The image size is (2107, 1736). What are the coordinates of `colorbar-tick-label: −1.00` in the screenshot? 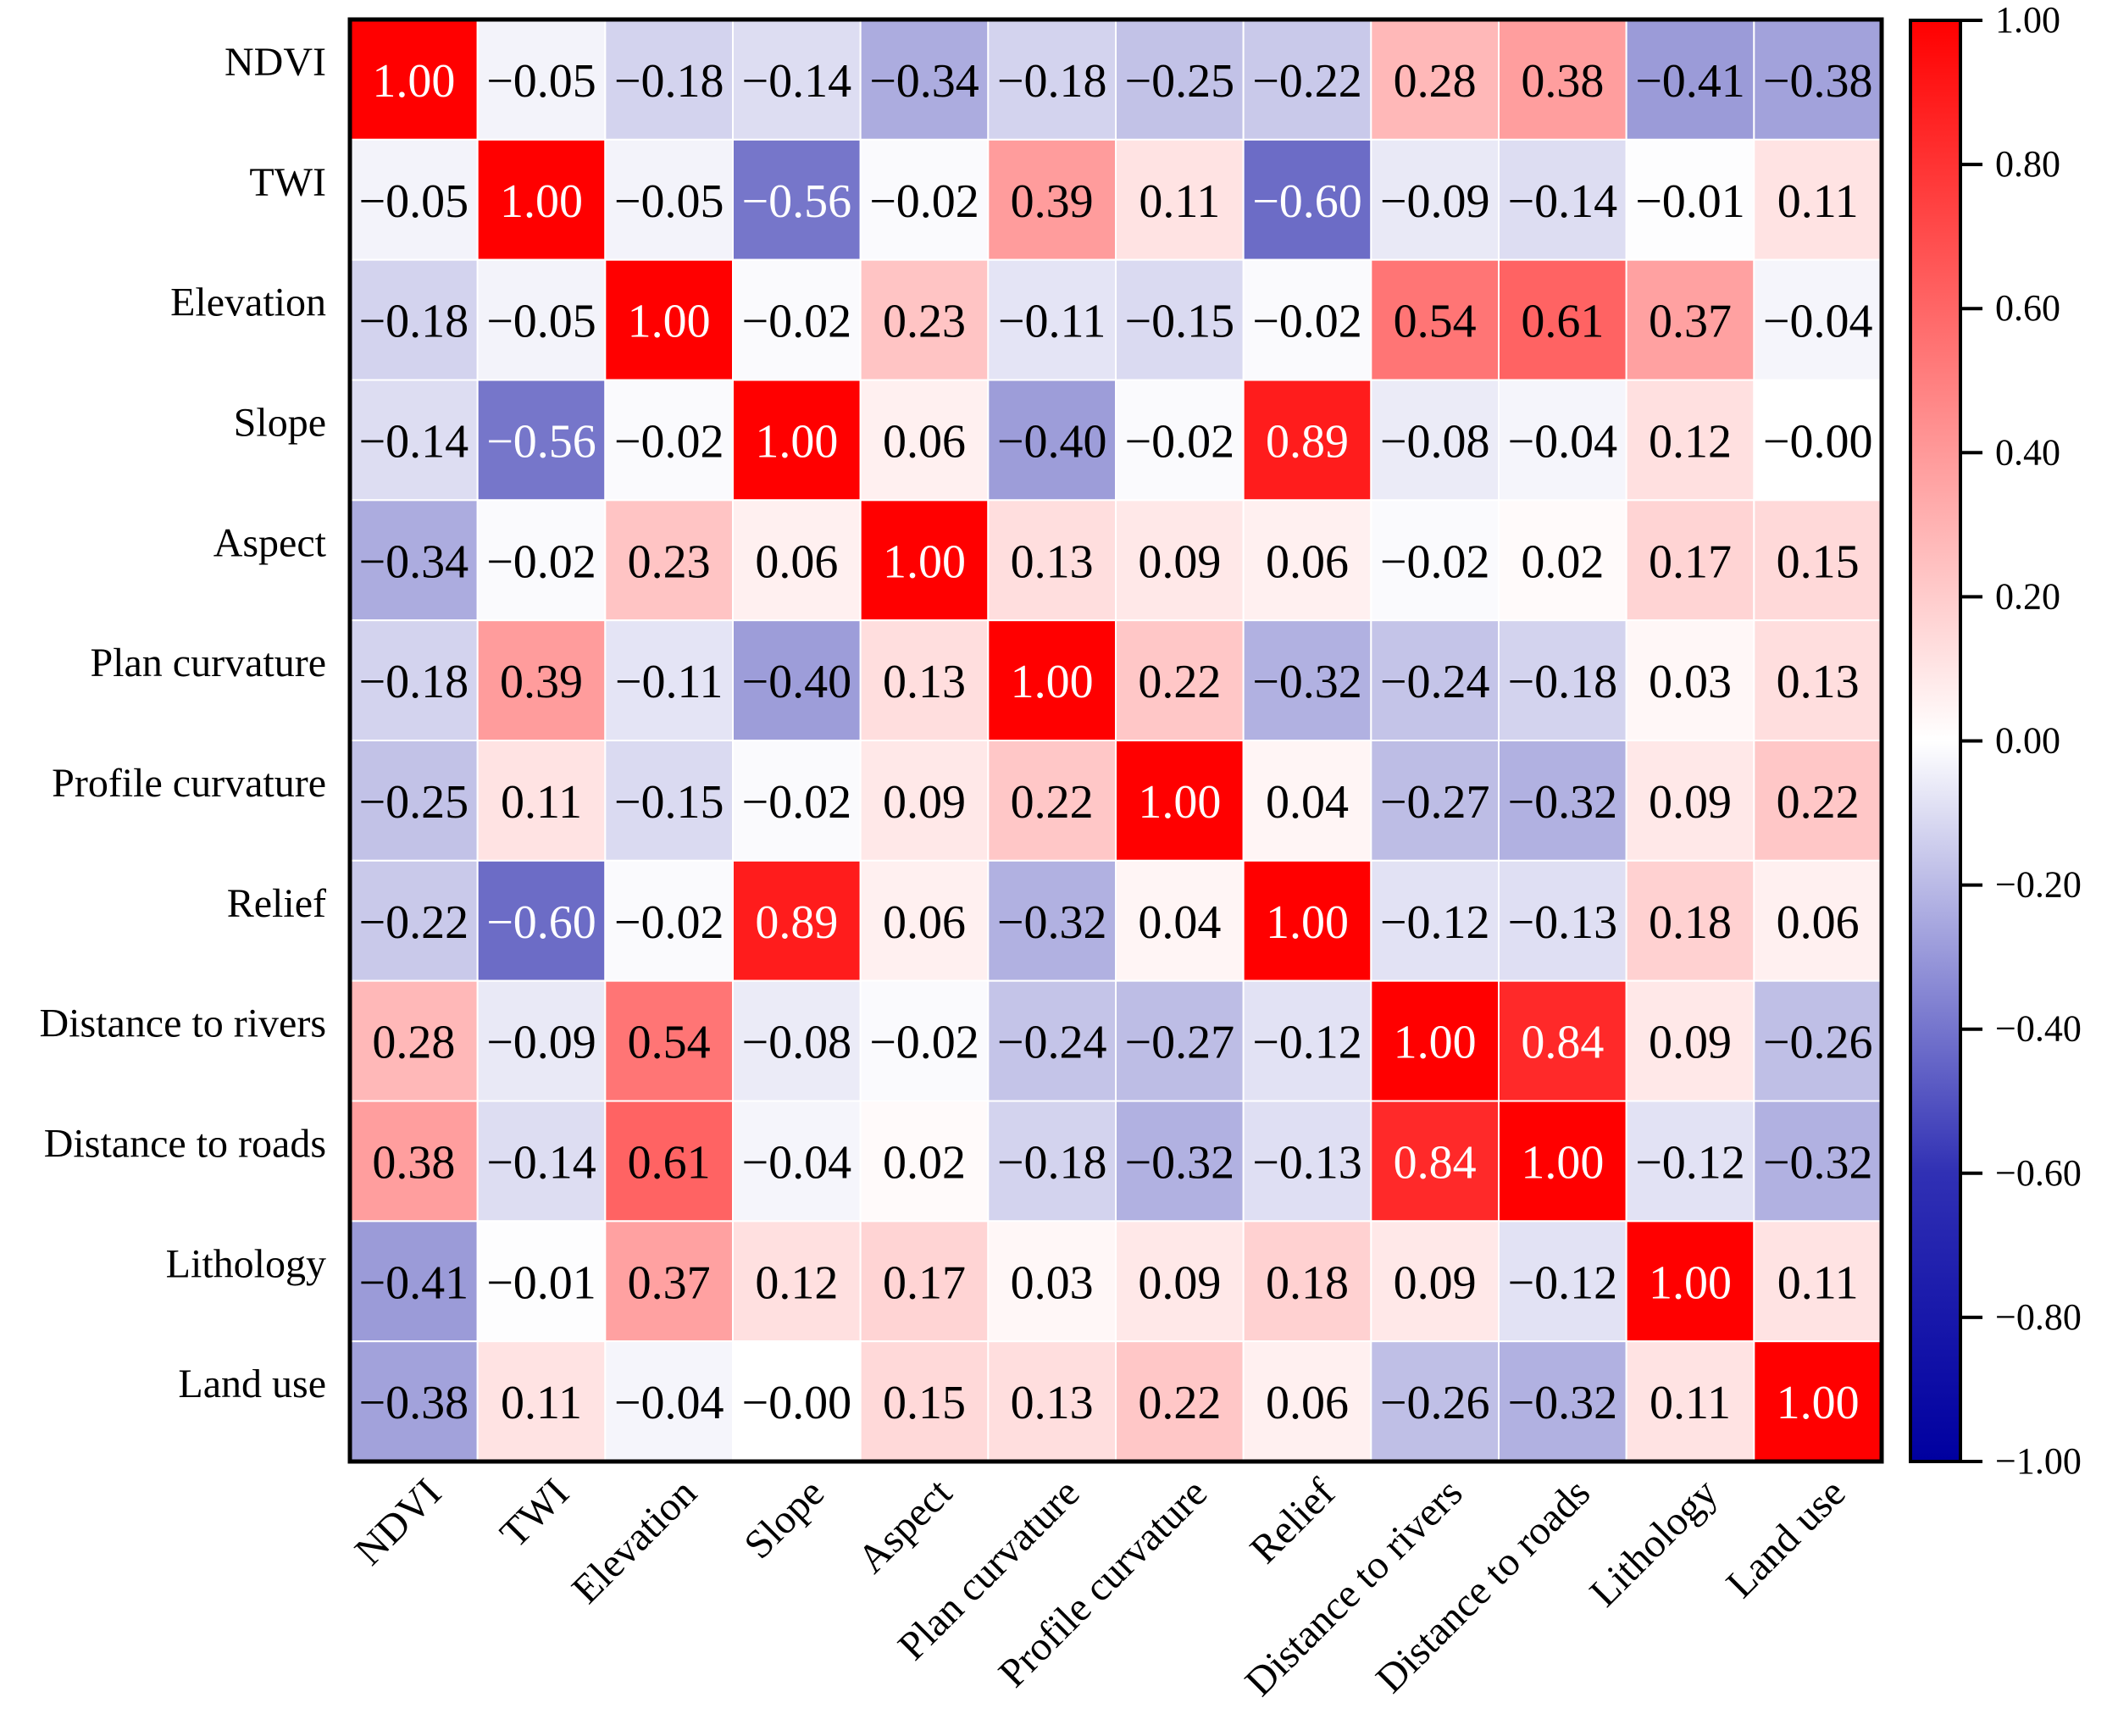 It's located at (2039, 1461).